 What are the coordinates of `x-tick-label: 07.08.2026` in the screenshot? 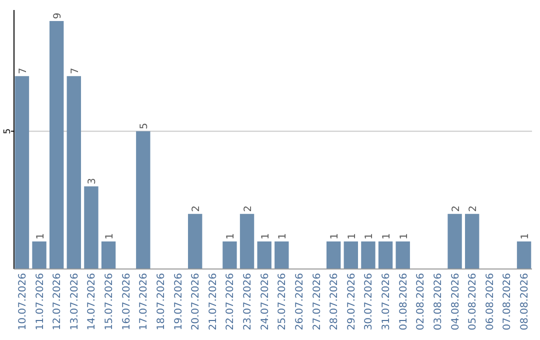 It's located at (508, 301).